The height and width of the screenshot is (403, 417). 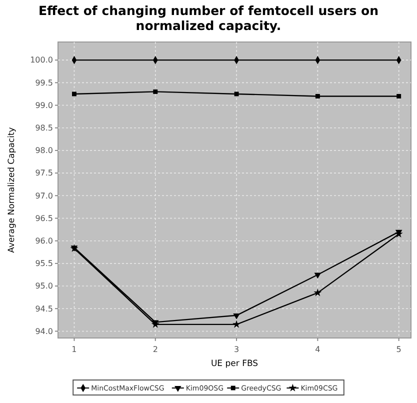 I want to click on y-tick-label: 99.5, so click(x=44, y=83).